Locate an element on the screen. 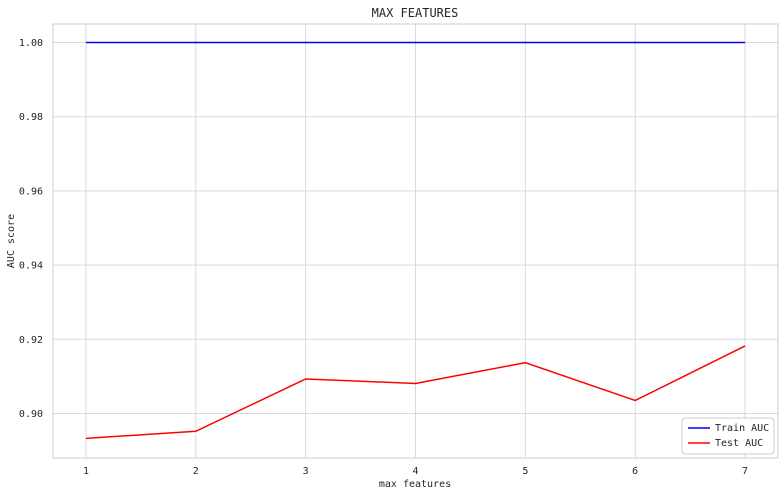  legend: Train AUC Test AUC is located at coordinates (728, 436).